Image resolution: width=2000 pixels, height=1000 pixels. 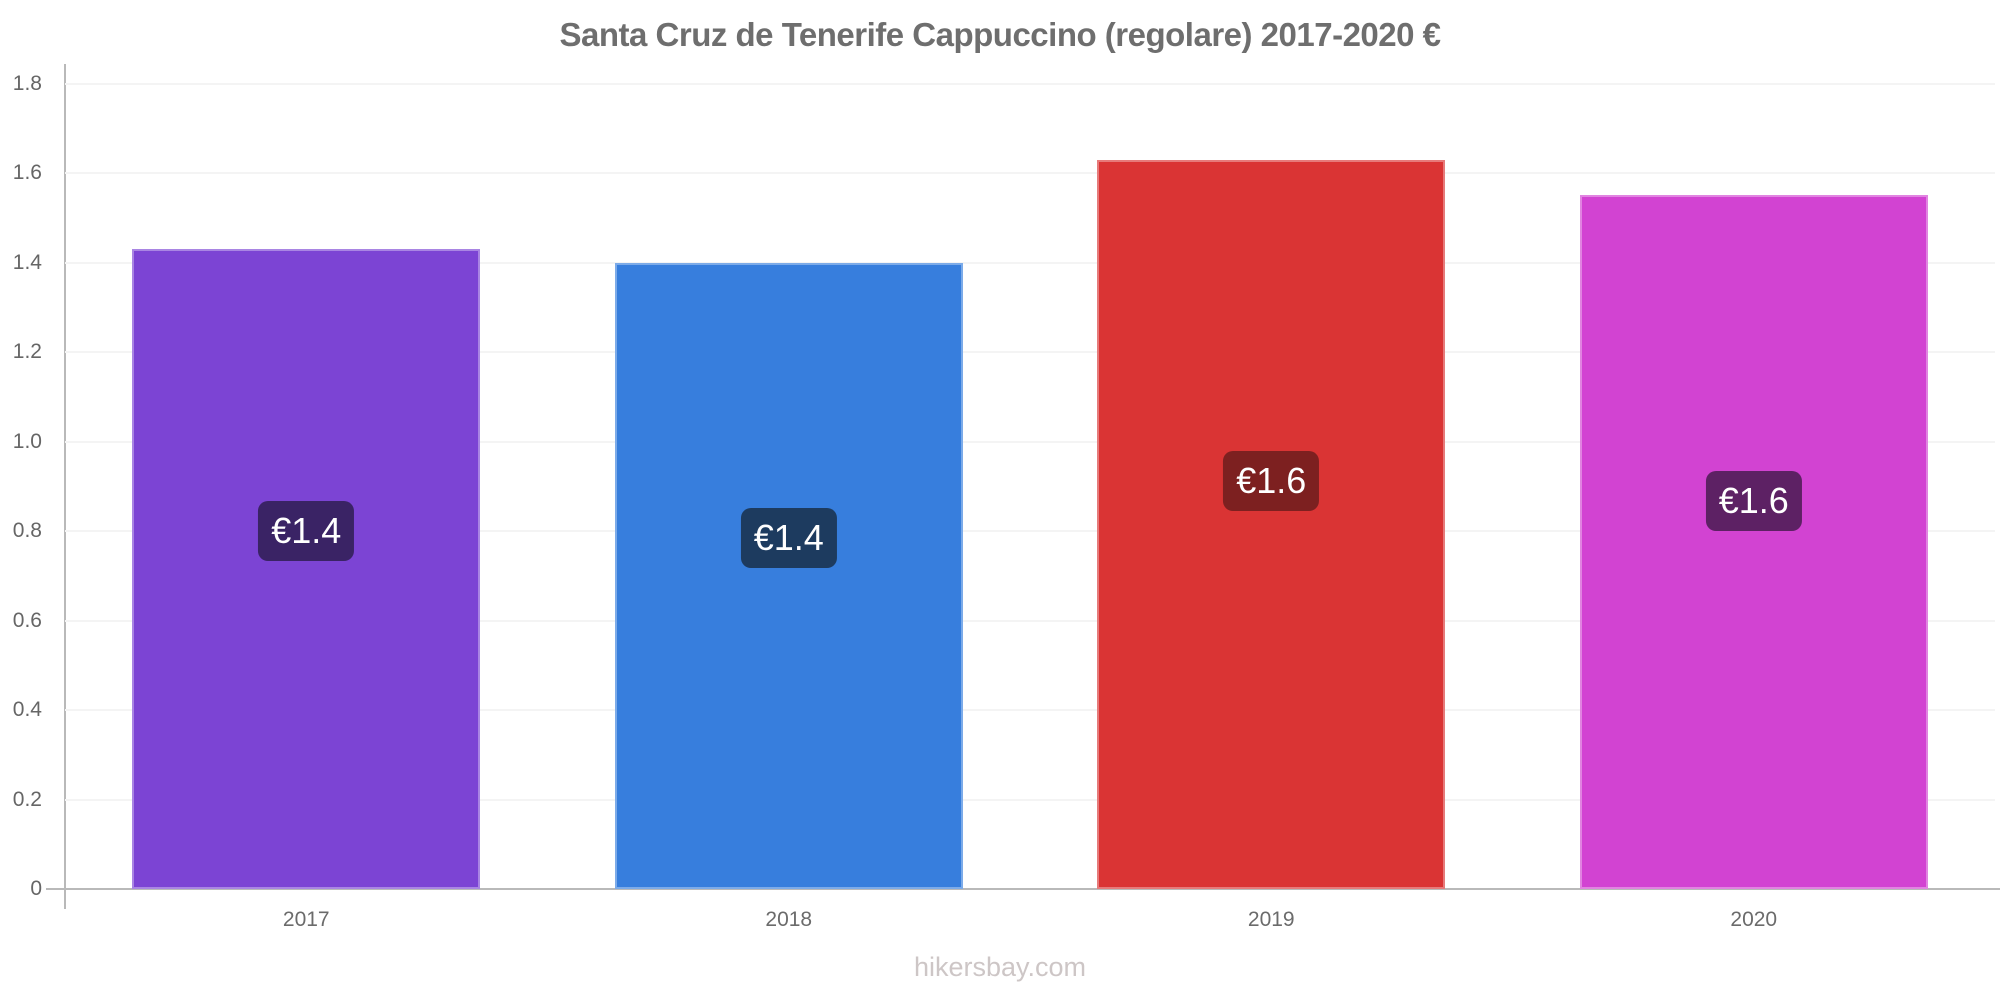 I want to click on x-axis-label-2019: 2019, so click(x=1271, y=919).